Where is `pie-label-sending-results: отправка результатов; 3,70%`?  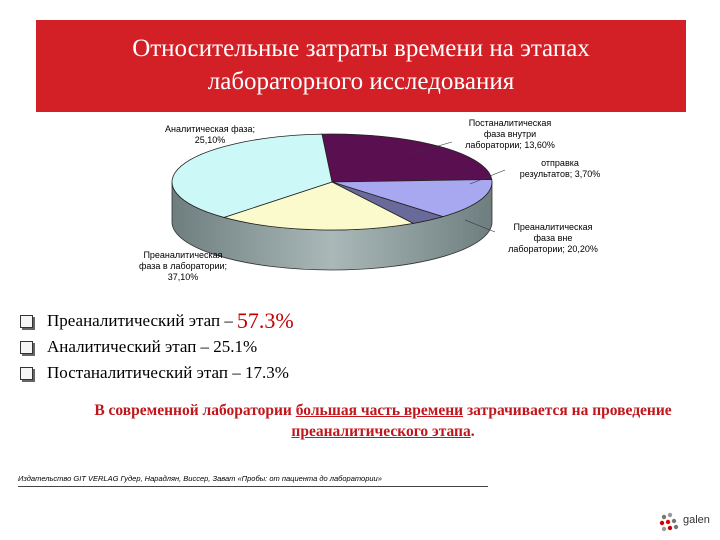 pie-label-sending-results: отправка результатов; 3,70% is located at coordinates (560, 168).